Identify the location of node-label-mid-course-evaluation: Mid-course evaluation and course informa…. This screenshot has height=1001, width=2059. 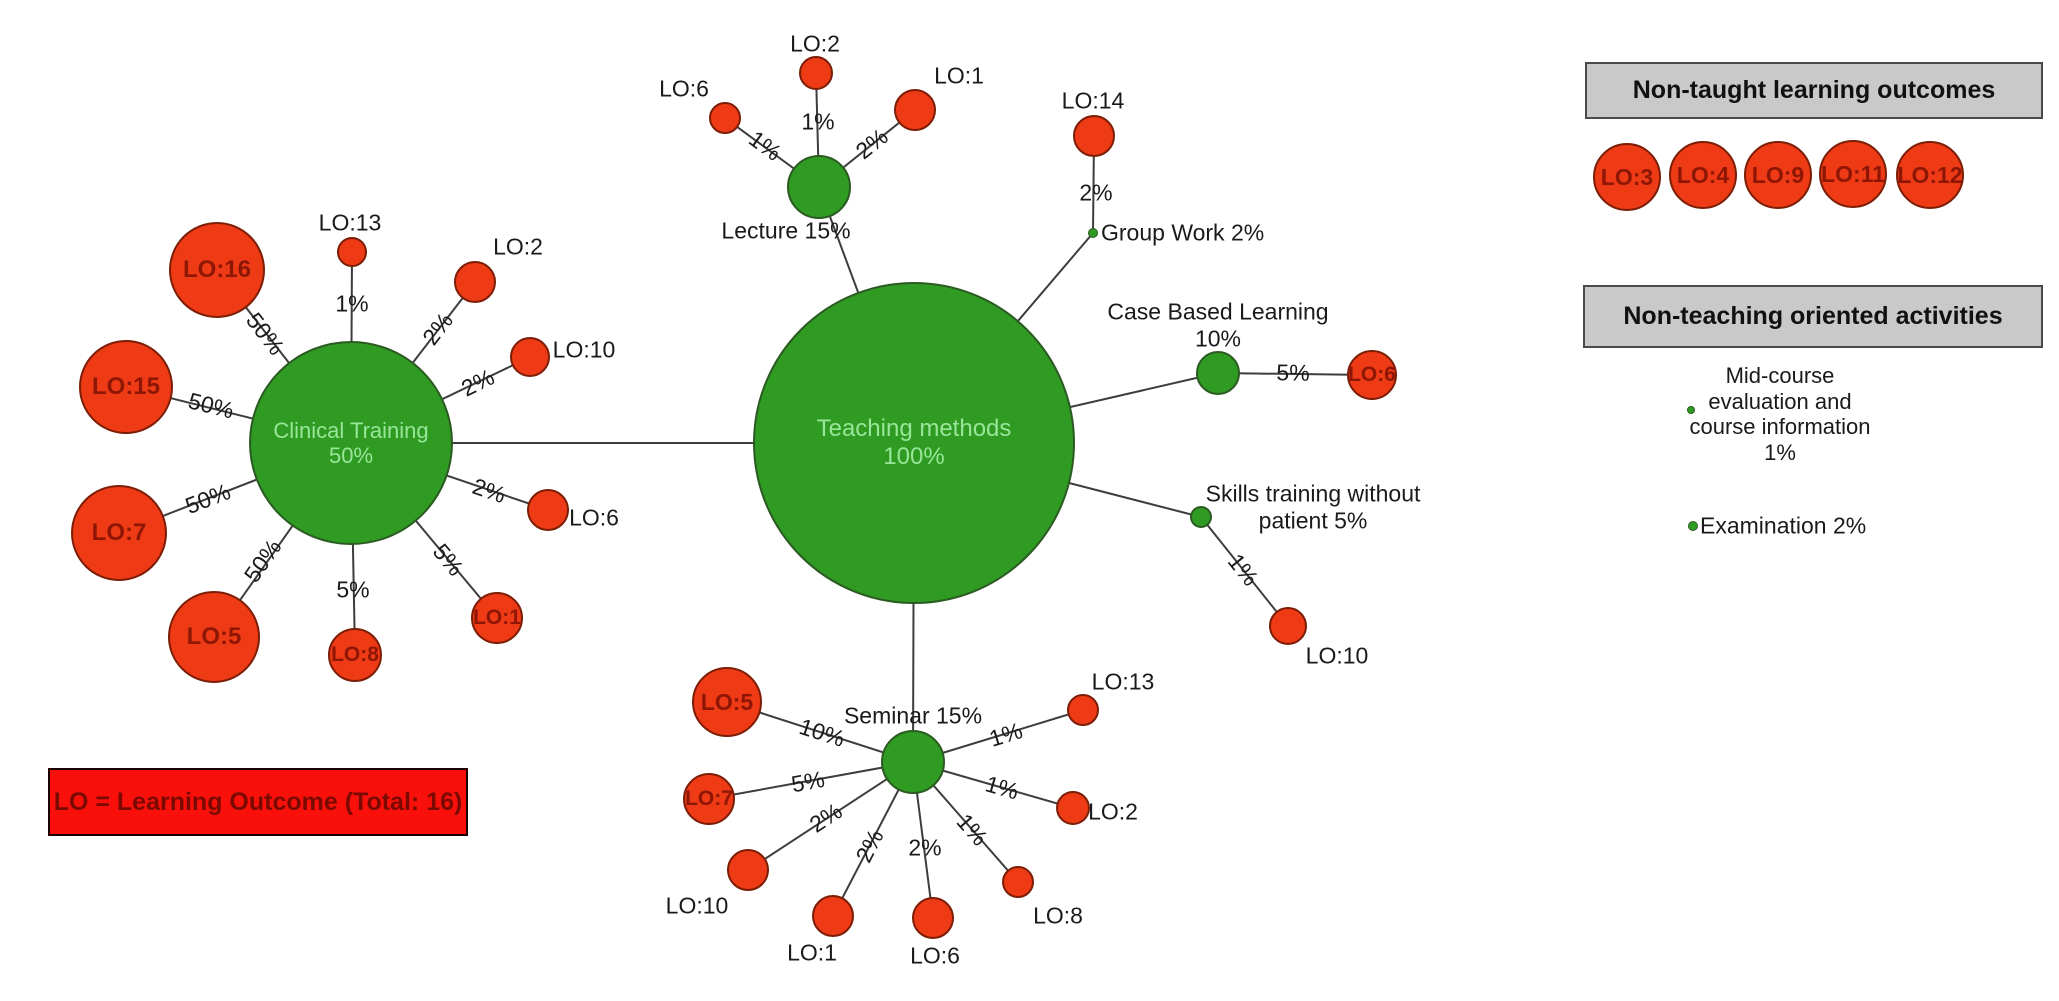
(1780, 413).